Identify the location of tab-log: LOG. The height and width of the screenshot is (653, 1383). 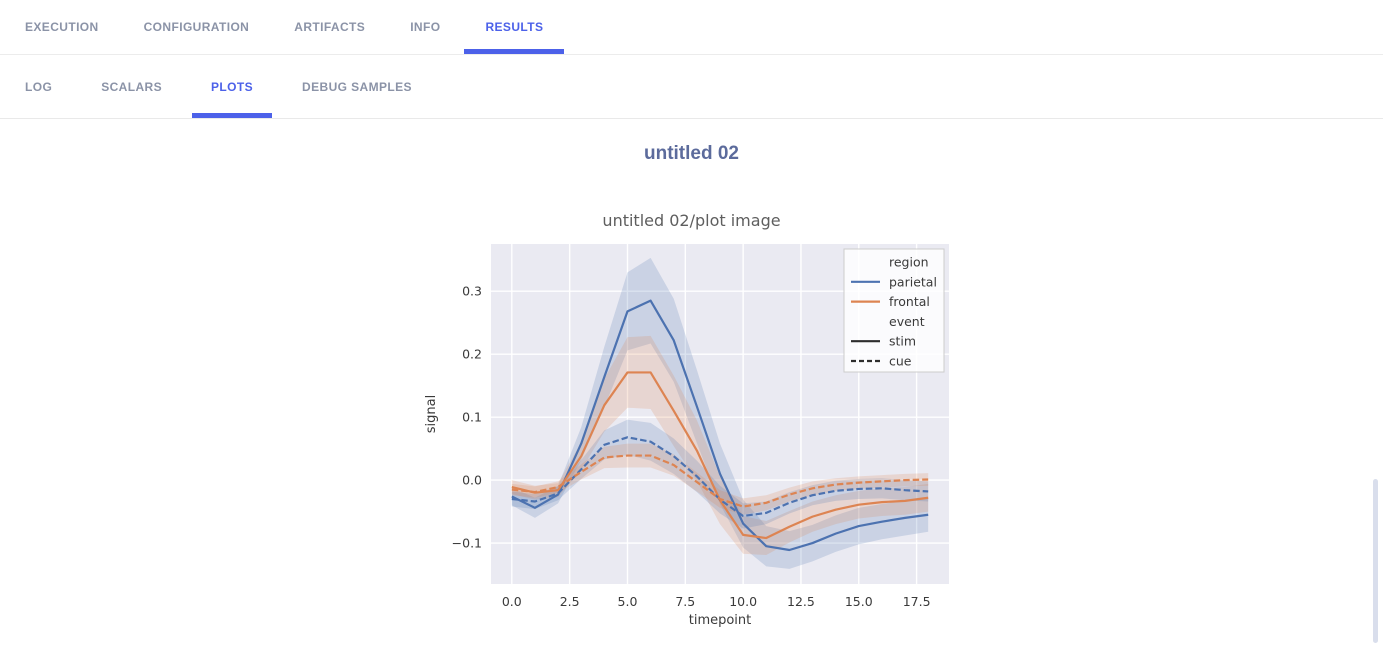
(39, 86).